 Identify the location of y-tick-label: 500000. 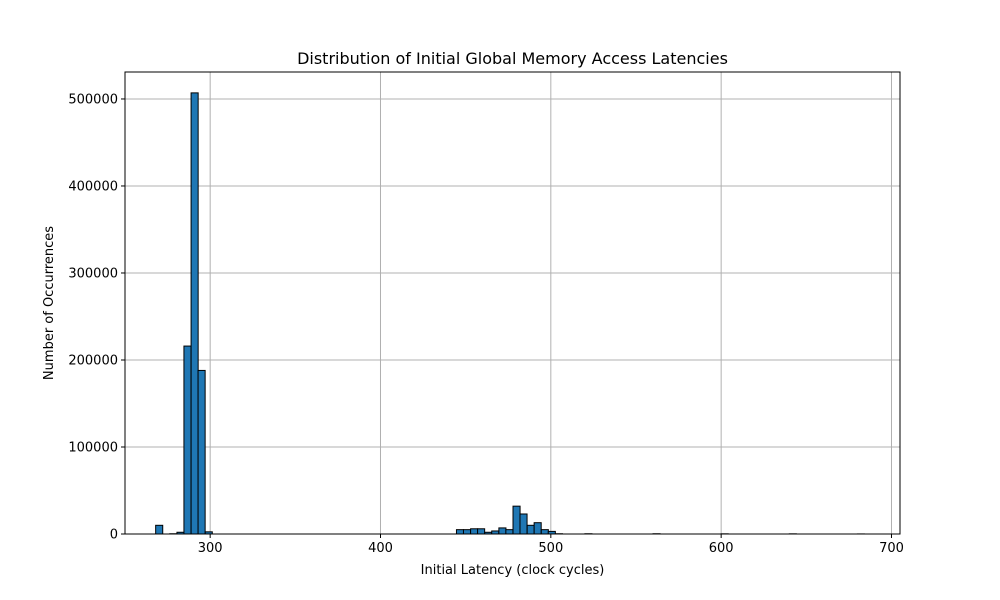
(93, 99).